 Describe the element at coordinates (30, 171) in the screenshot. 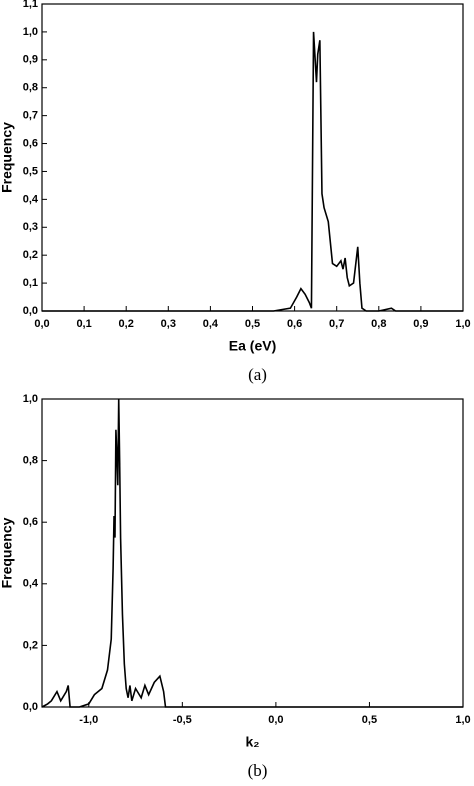

I see `y-tick-label: 0,5` at that location.